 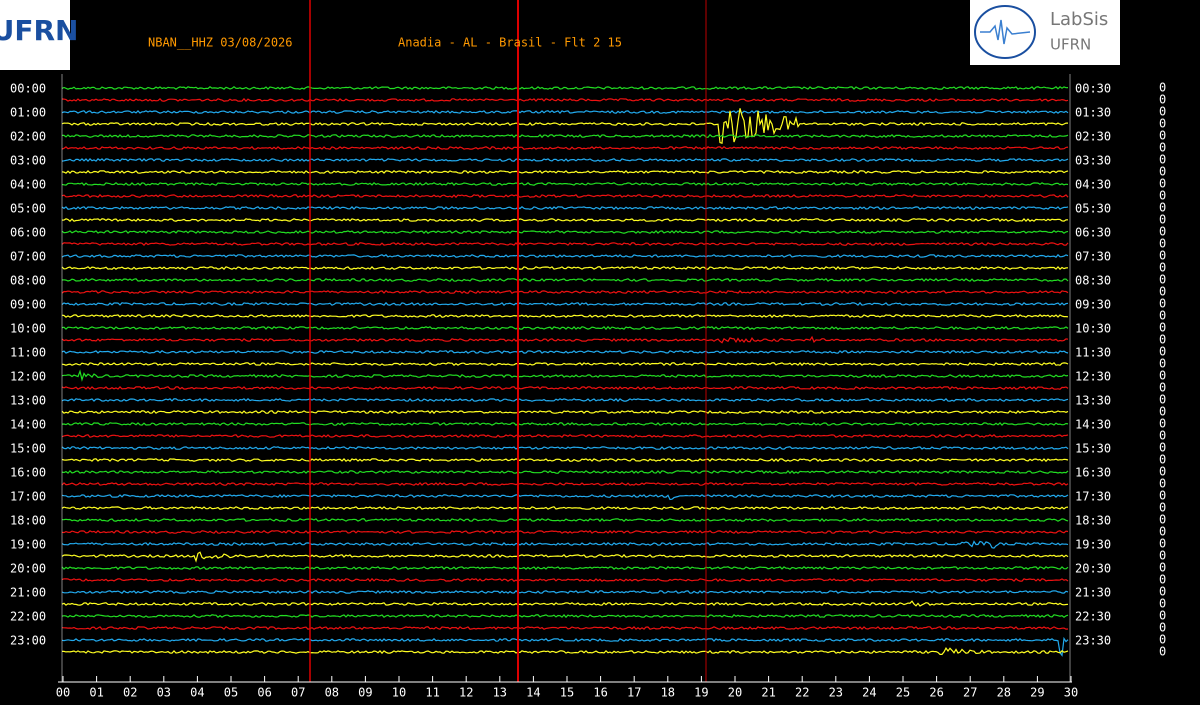 What do you see at coordinates (28, 425) in the screenshot?
I see `time-label: 14:00` at bounding box center [28, 425].